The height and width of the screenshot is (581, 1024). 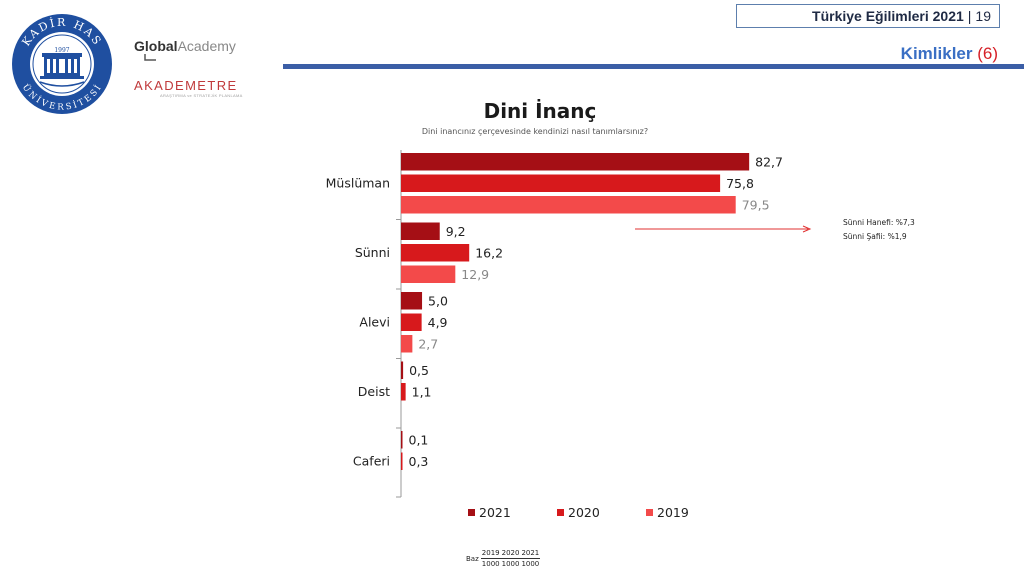 I want to click on report-title: Türkiye Eğilimleri 2021, so click(x=888, y=16).